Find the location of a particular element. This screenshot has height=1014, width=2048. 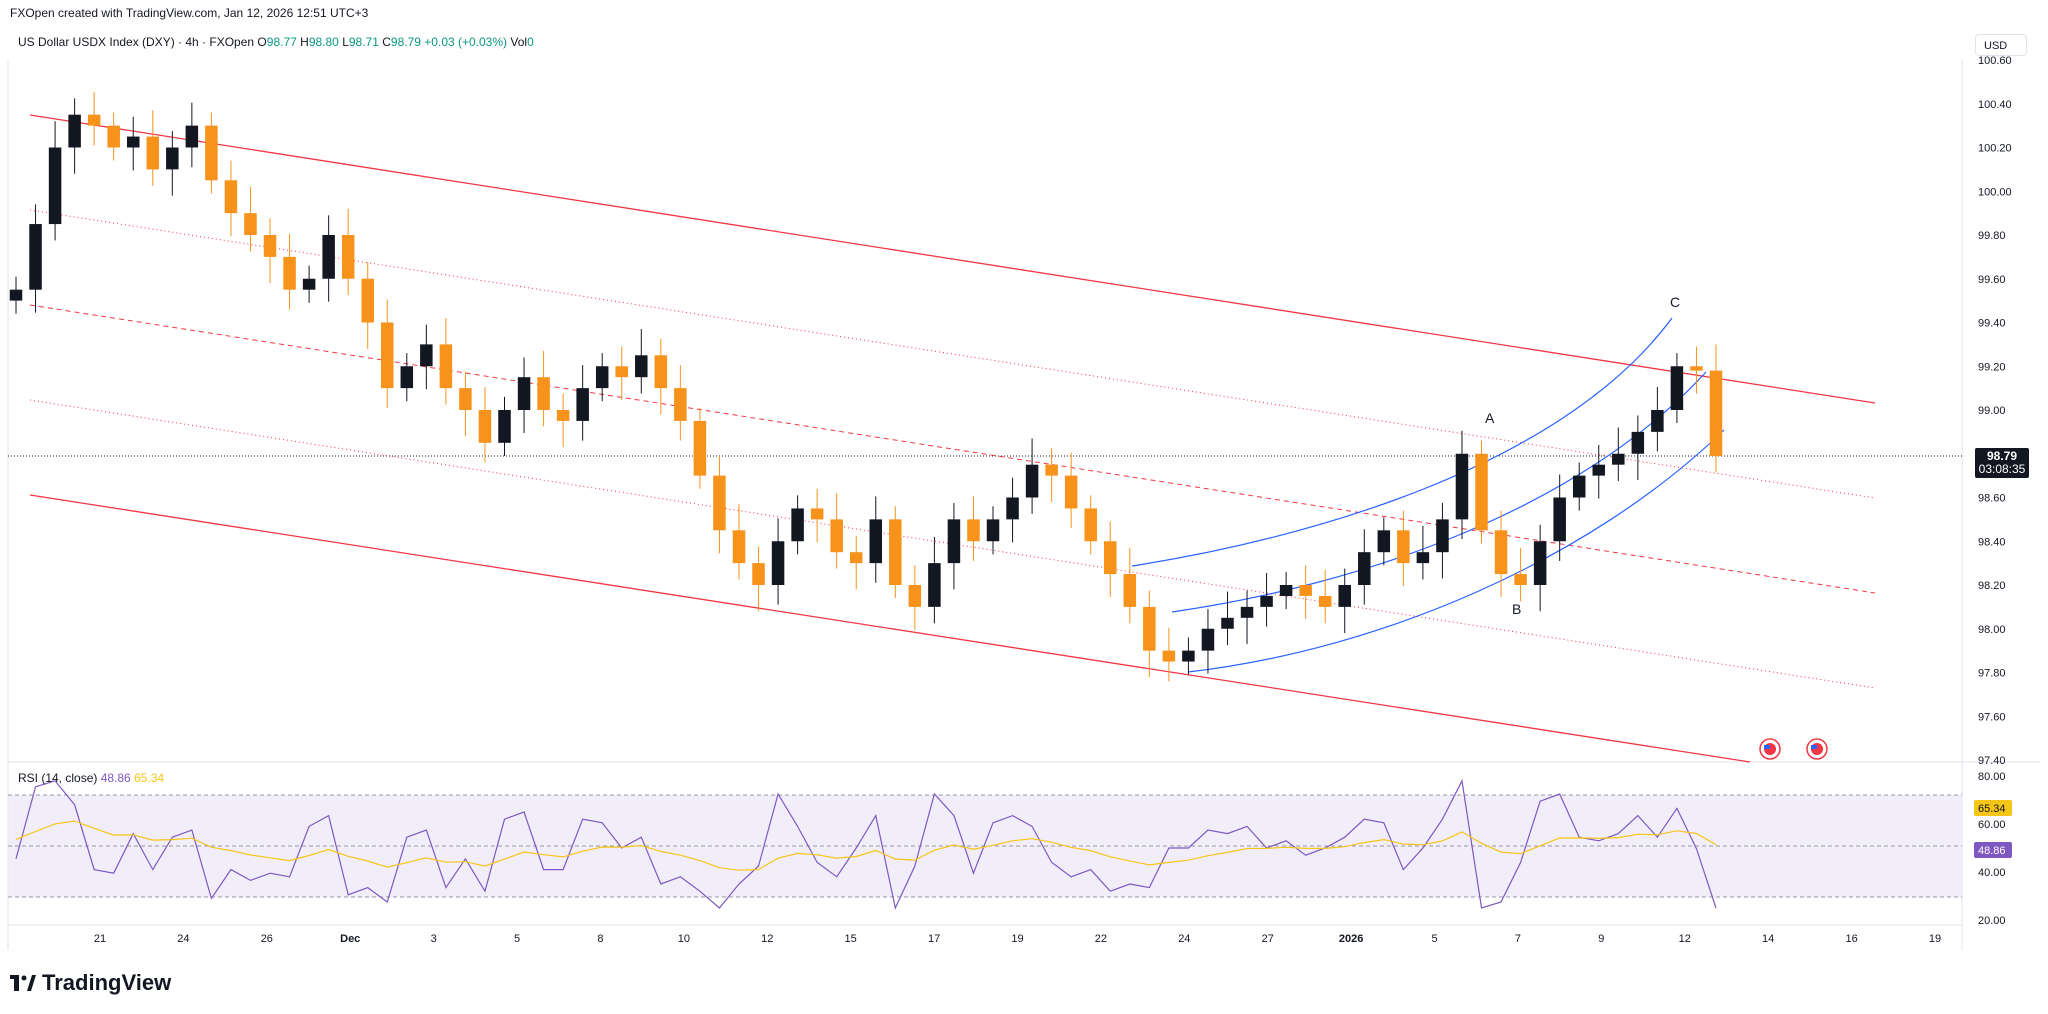

time-tick-label: 19 is located at coordinates (1017, 939).